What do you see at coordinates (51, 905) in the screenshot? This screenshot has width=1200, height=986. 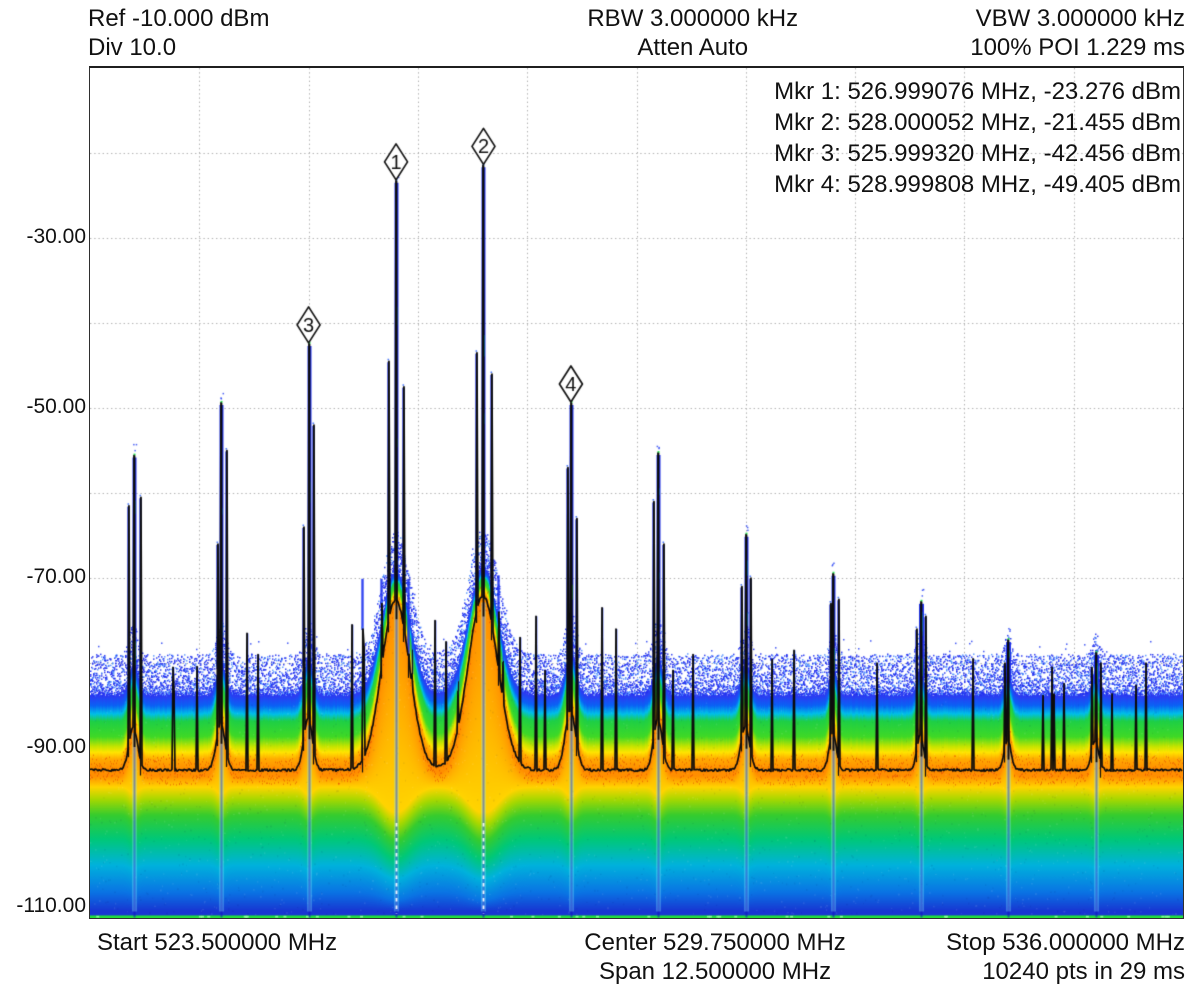 I see `y-axis-label: -110.00` at bounding box center [51, 905].